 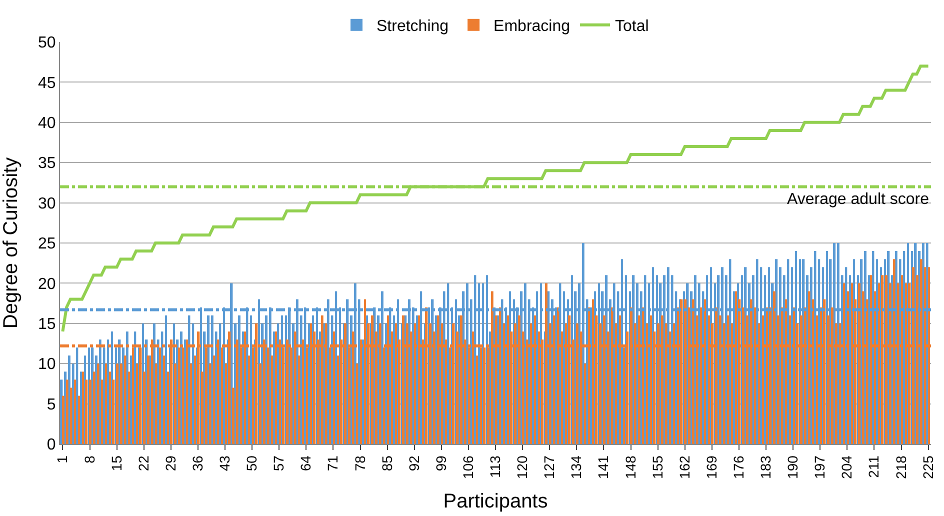 I want to click on y-tick-label: 30, so click(x=47, y=203).